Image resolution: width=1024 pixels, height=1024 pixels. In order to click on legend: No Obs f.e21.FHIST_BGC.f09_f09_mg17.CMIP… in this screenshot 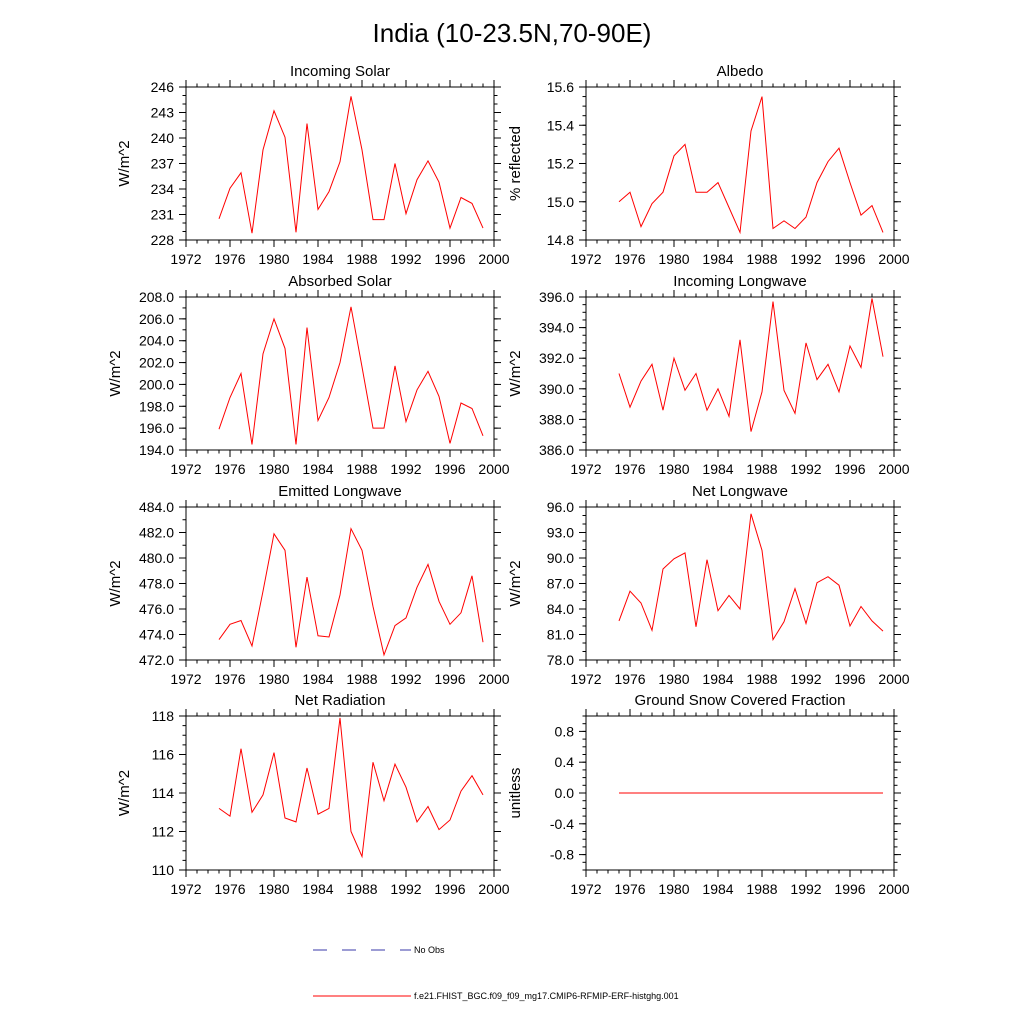, I will do `click(496, 973)`.